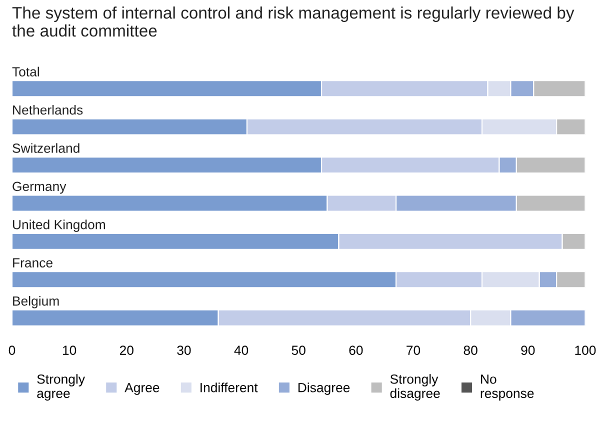 The width and height of the screenshot is (599, 432). Describe the element at coordinates (36, 302) in the screenshot. I see `y-tick-label: Belgium` at that location.